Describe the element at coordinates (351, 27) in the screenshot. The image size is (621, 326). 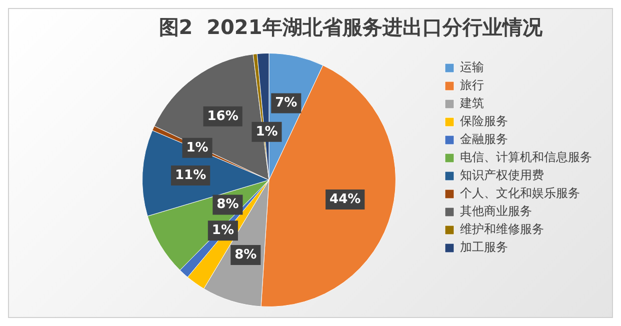
I see `chart-title: 图2 2021年湖北省服务进出口分行业情况` at that location.